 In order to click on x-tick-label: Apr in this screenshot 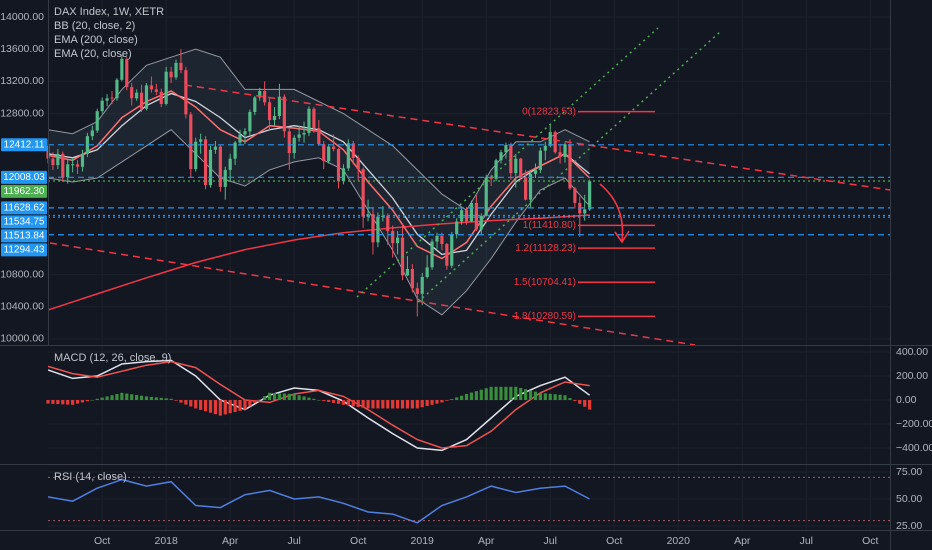, I will do `click(486, 541)`.